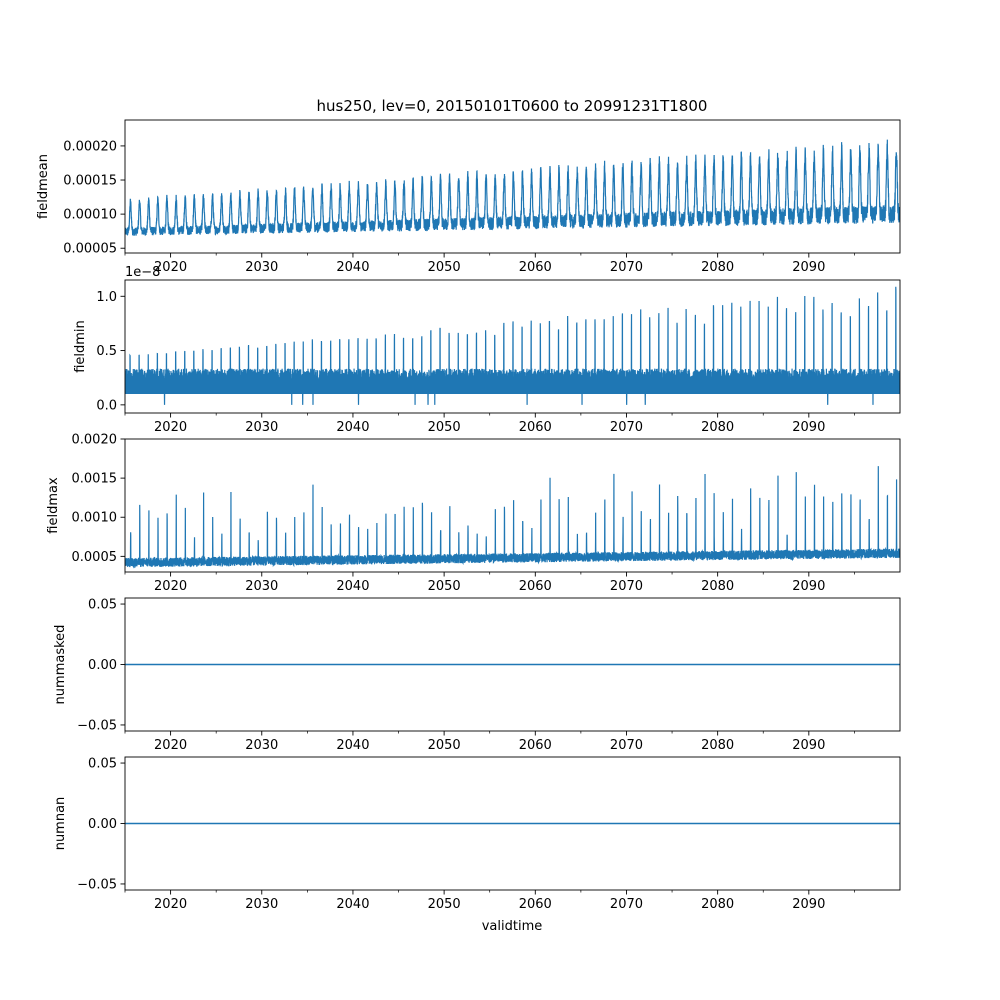 The height and width of the screenshot is (1000, 1000). I want to click on y-tick-label: 0.0, so click(106, 405).